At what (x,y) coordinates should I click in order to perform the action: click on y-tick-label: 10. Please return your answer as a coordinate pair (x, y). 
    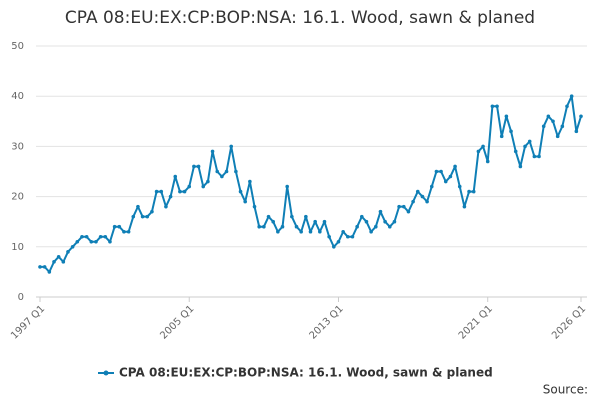
    Looking at the image, I should click on (17, 247).